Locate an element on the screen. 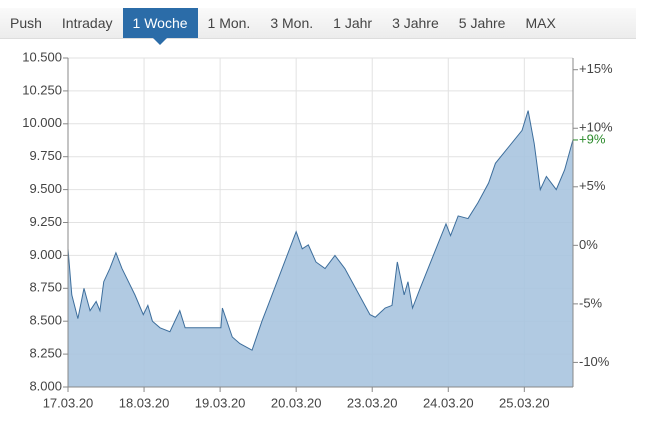  y-tick-label: 8.500 is located at coordinates (45, 320).